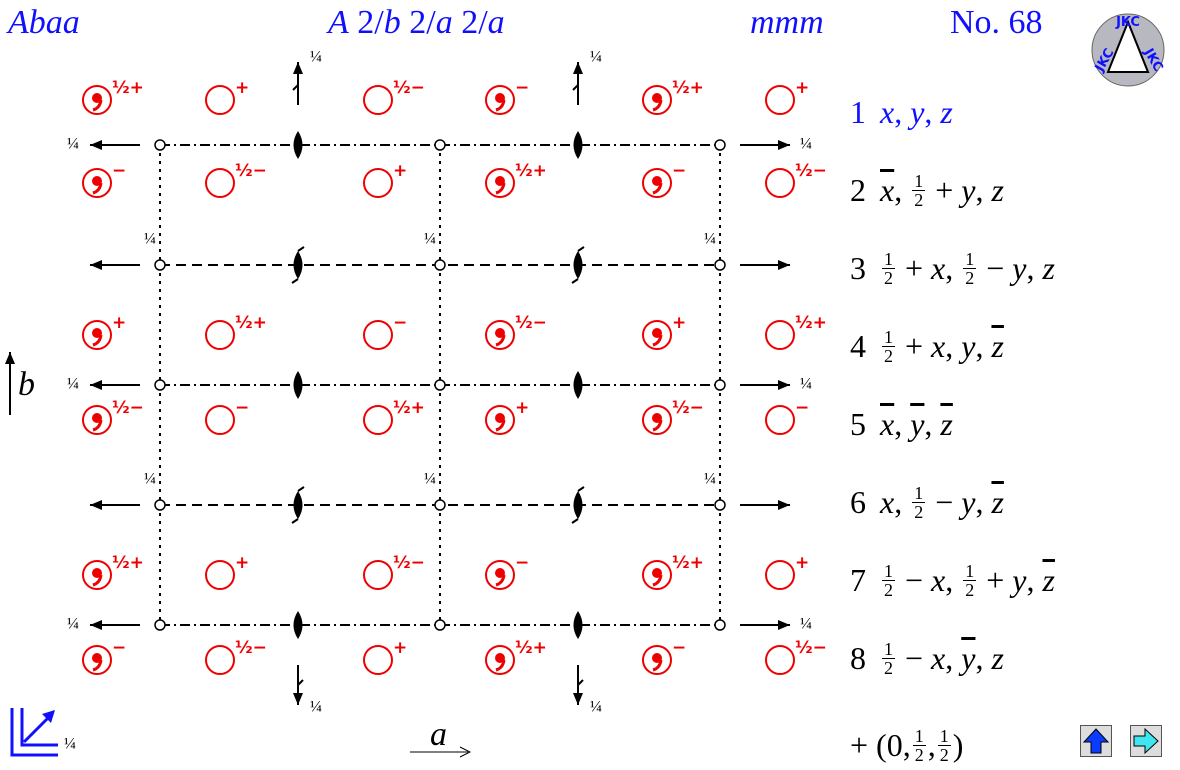 This screenshot has width=1180, height=770. I want to click on text: + (0,, so click(880, 745).